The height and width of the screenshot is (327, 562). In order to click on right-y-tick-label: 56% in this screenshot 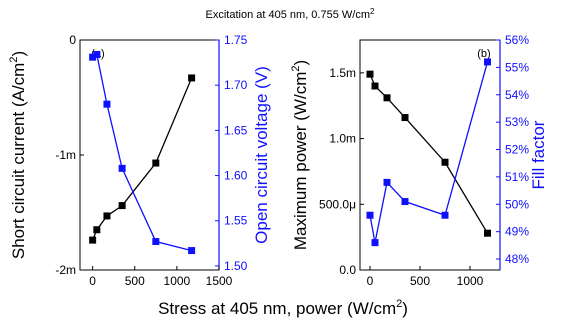, I will do `click(517, 40)`.